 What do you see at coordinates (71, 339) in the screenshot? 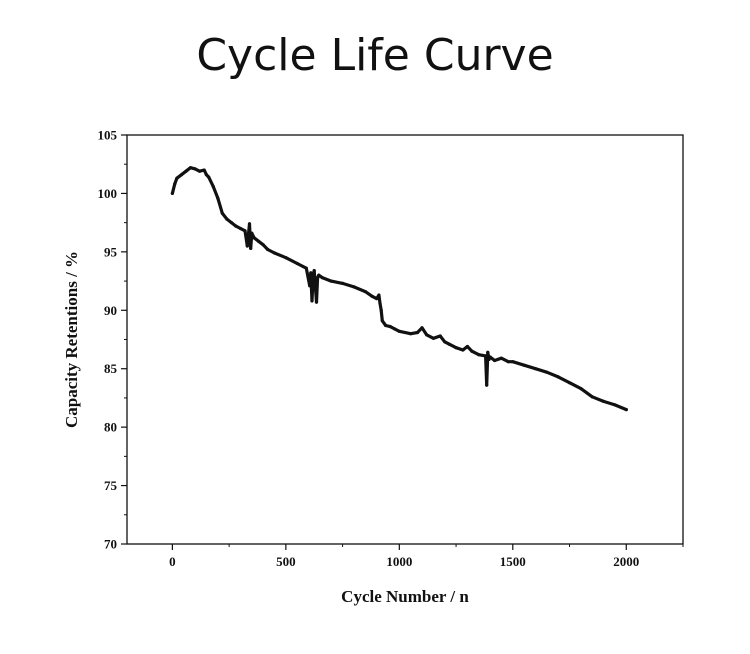
I see `y-axis-label: Capacity Retentions / %` at bounding box center [71, 339].